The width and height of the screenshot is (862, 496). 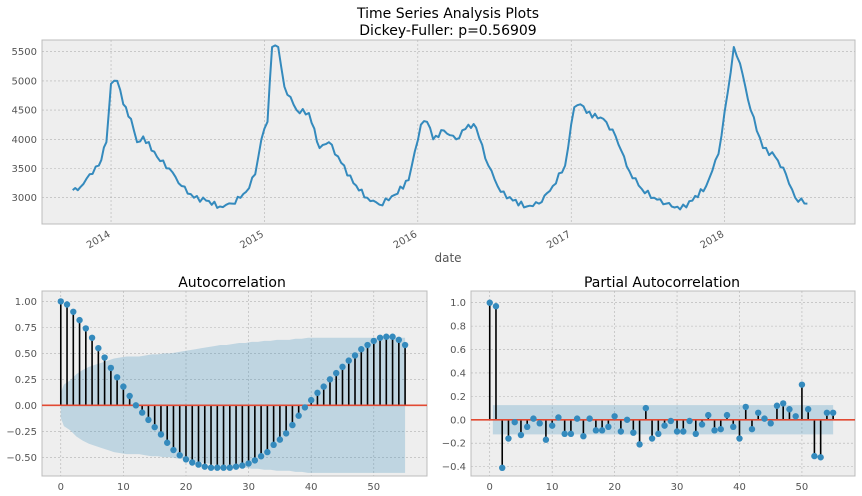 What do you see at coordinates (458, 303) in the screenshot?
I see `y-tick-label: 1.0` at bounding box center [458, 303].